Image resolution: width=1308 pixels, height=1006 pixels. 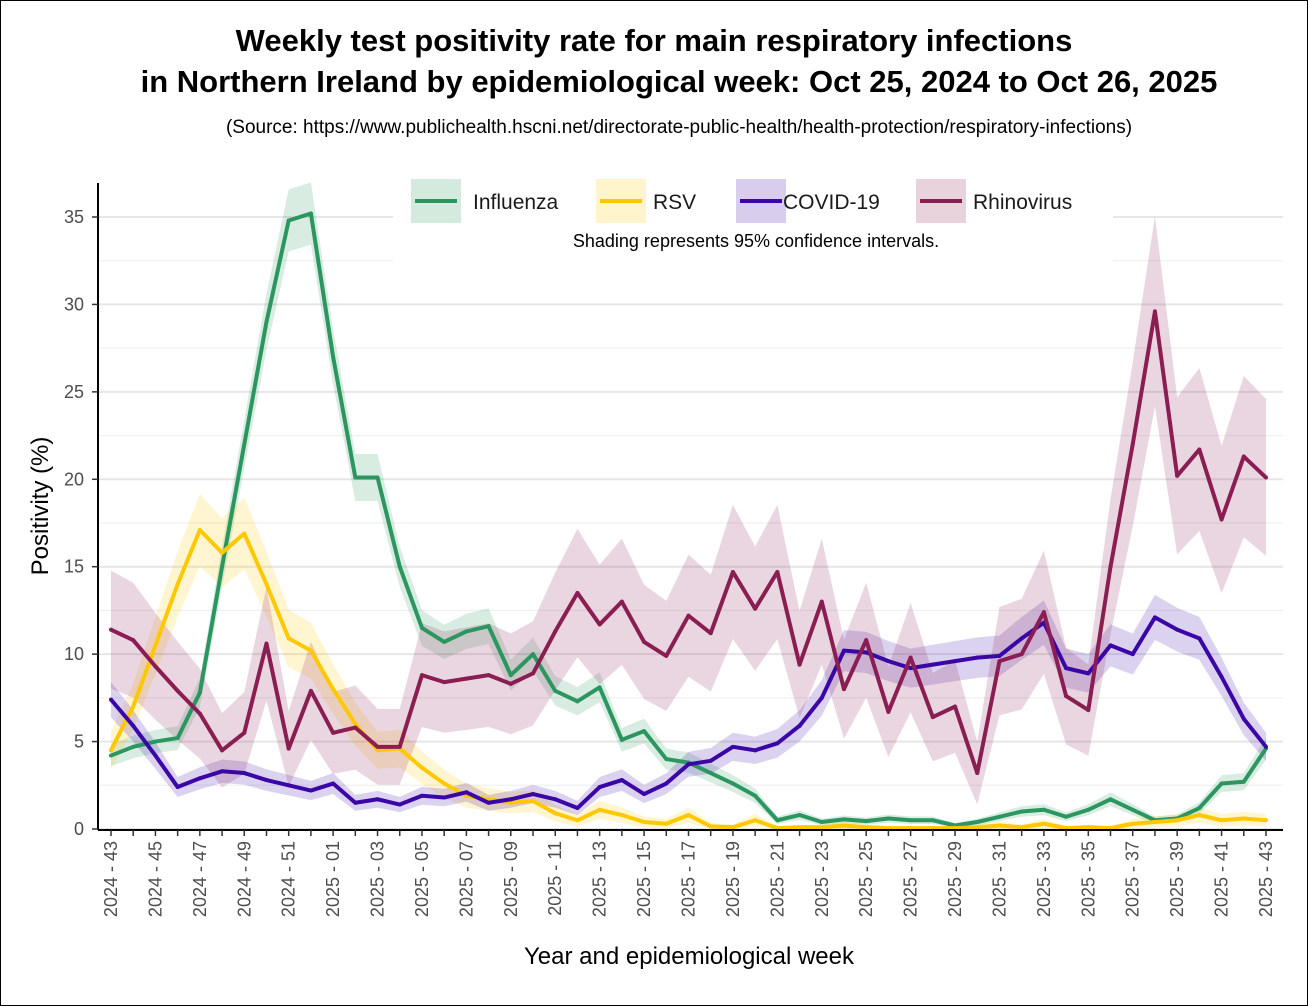 What do you see at coordinates (911, 879) in the screenshot?
I see `x-tick-label: 2025 - 27` at bounding box center [911, 879].